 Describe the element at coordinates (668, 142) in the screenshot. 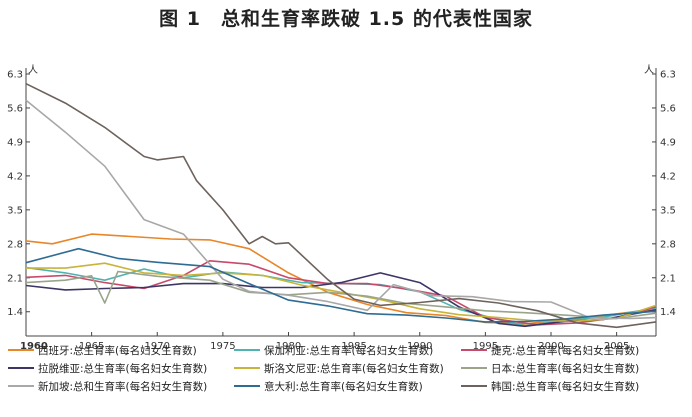

I see `y-tick-label-right: 4.9` at that location.